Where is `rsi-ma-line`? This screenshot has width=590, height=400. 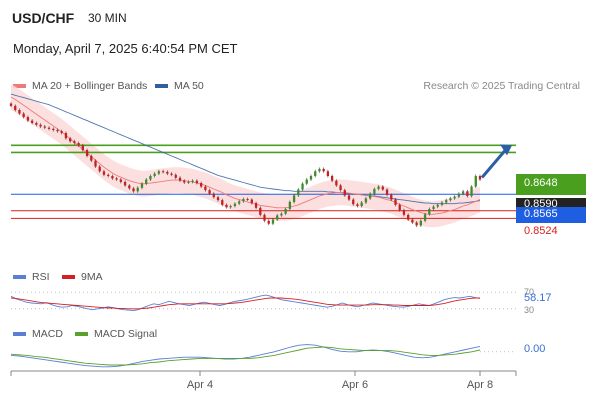 rsi-ma-line is located at coordinates (245, 303).